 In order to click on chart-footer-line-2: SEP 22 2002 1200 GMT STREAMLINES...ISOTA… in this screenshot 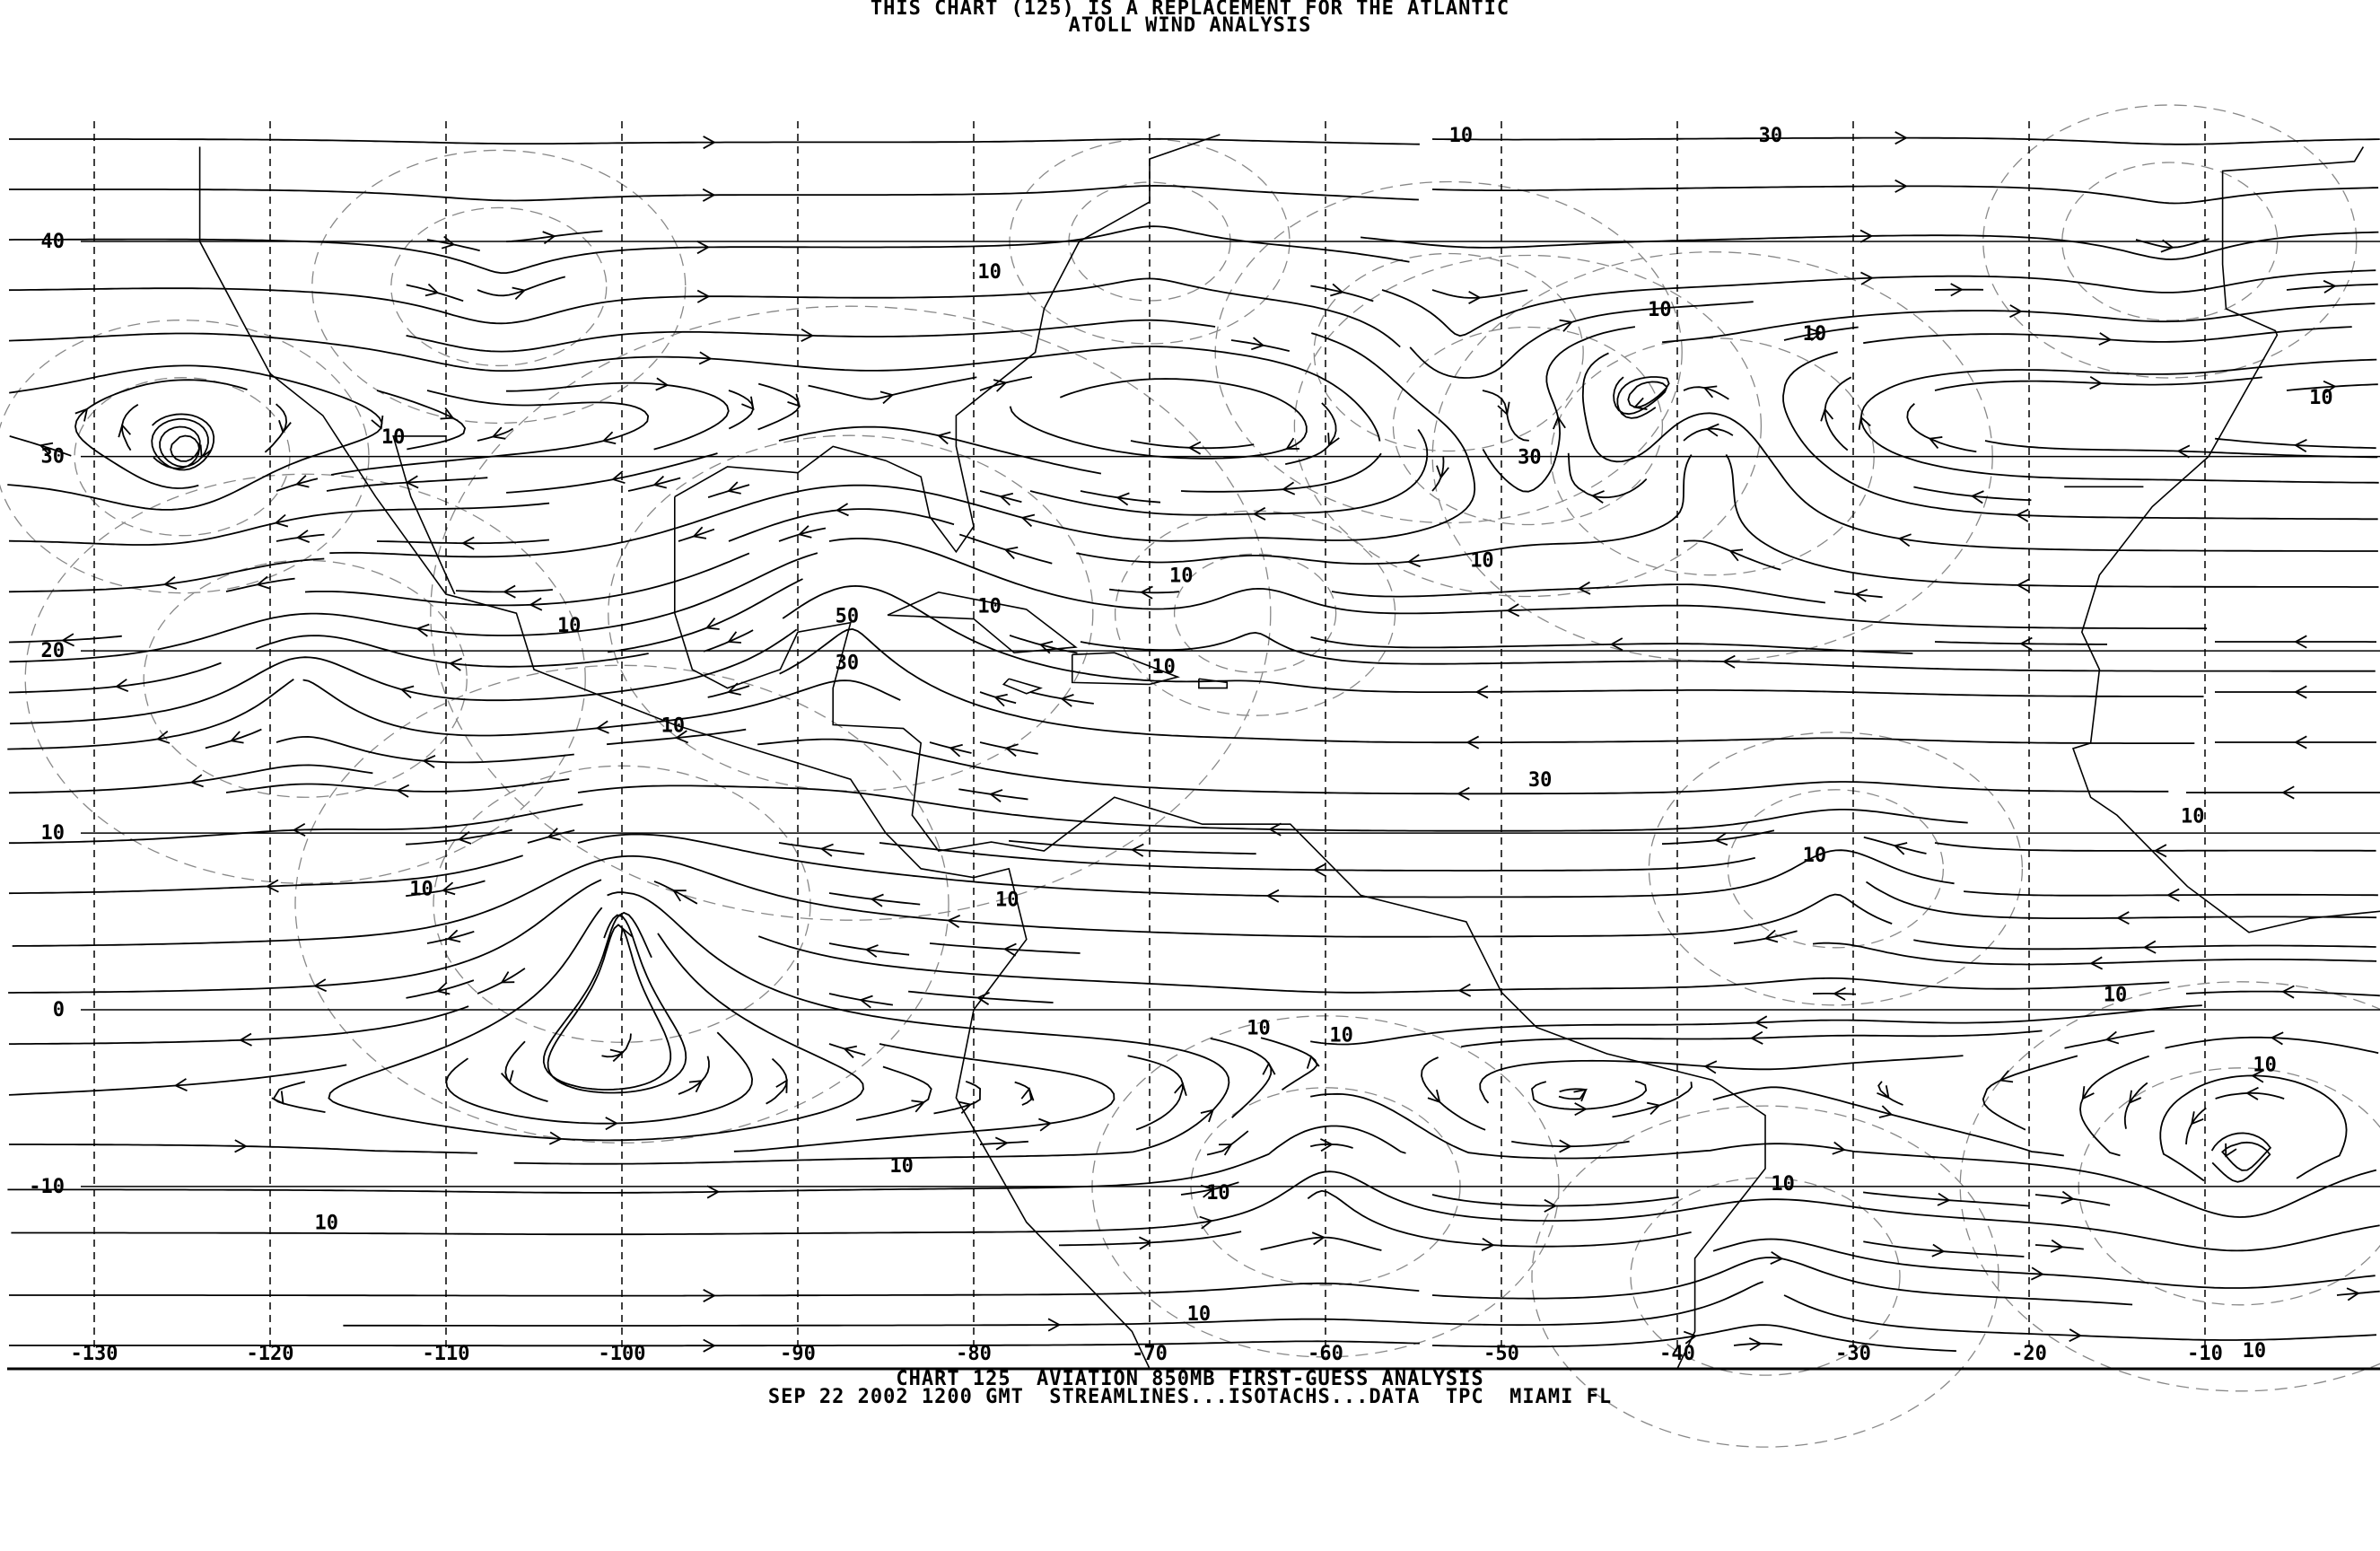, I will do `click(1190, 1397)`.